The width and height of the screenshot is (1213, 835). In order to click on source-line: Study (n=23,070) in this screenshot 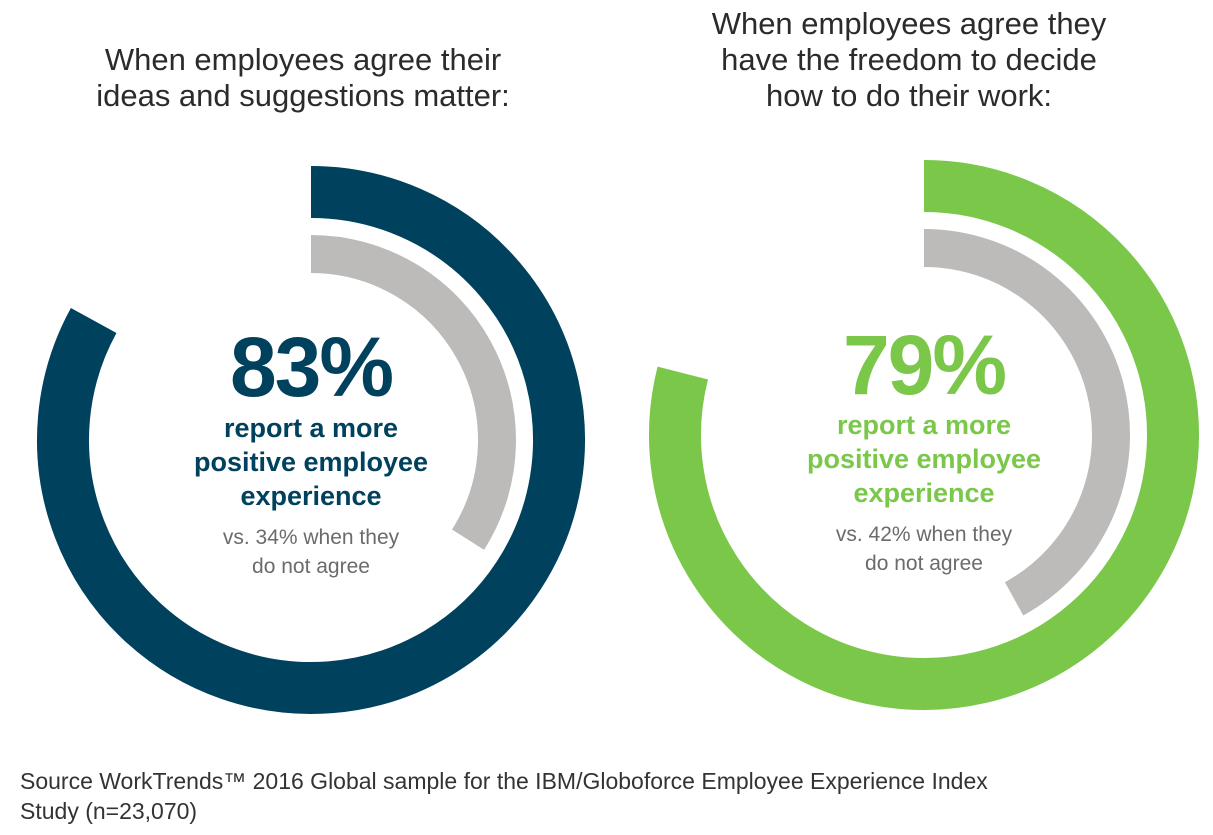, I will do `click(109, 811)`.